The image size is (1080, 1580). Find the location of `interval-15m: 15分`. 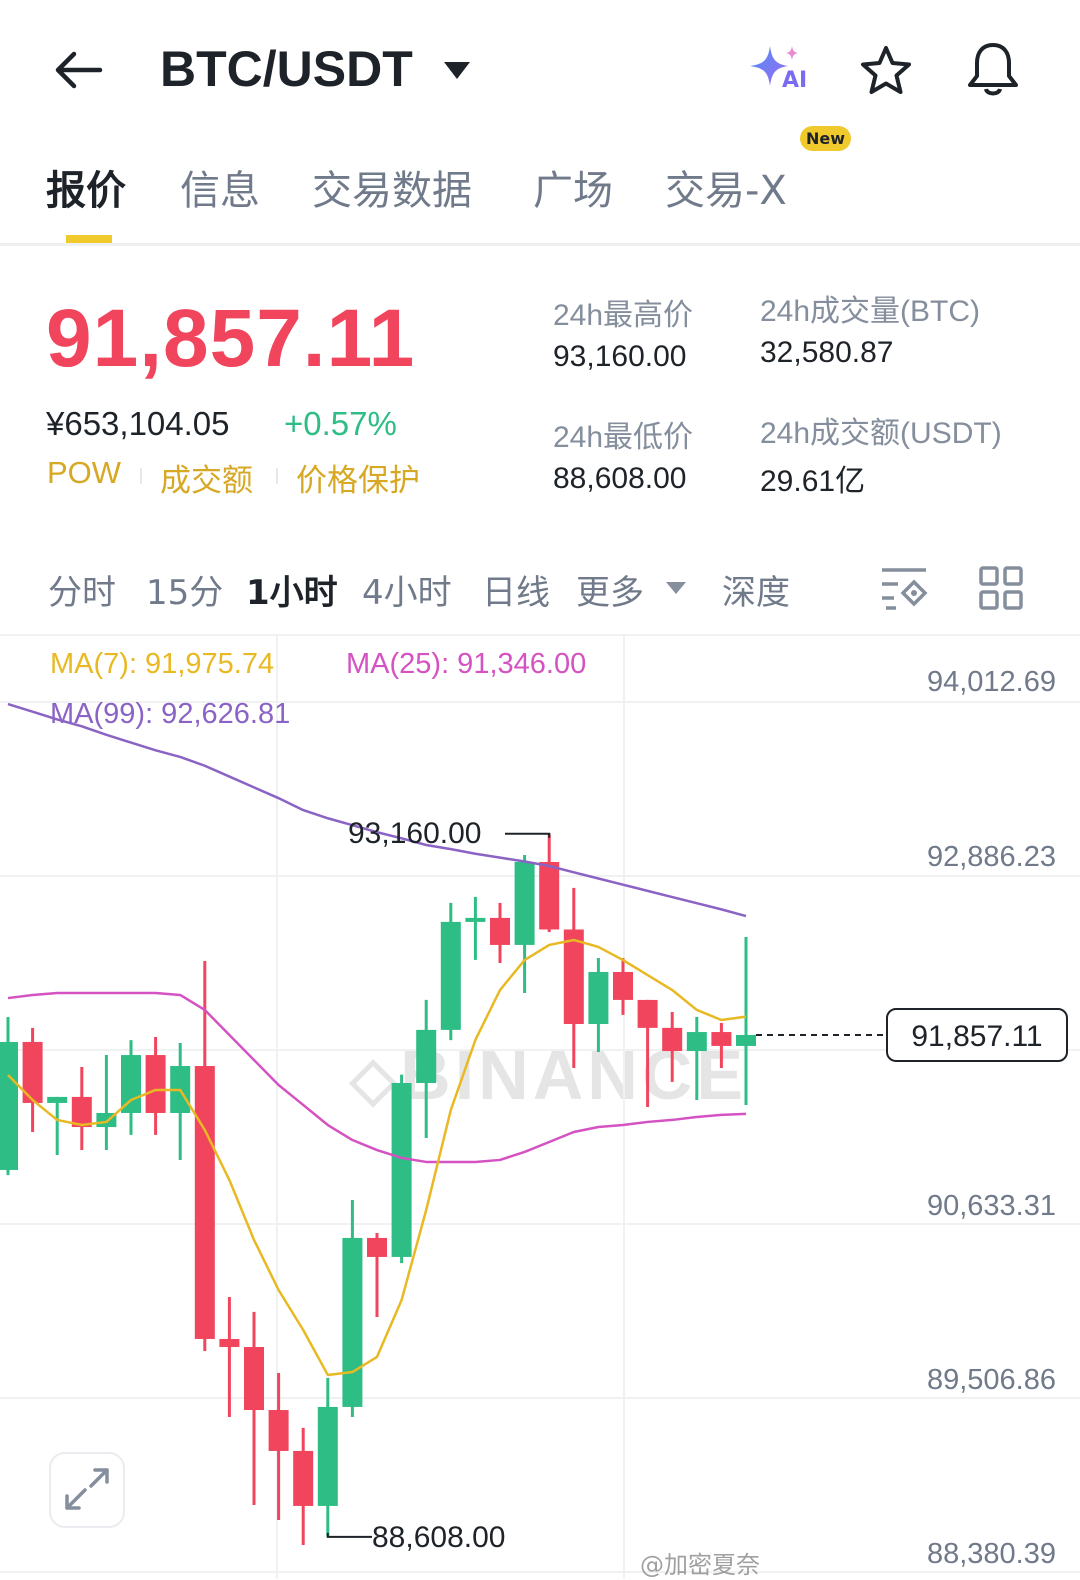

interval-15m: 15分 is located at coordinates (185, 593).